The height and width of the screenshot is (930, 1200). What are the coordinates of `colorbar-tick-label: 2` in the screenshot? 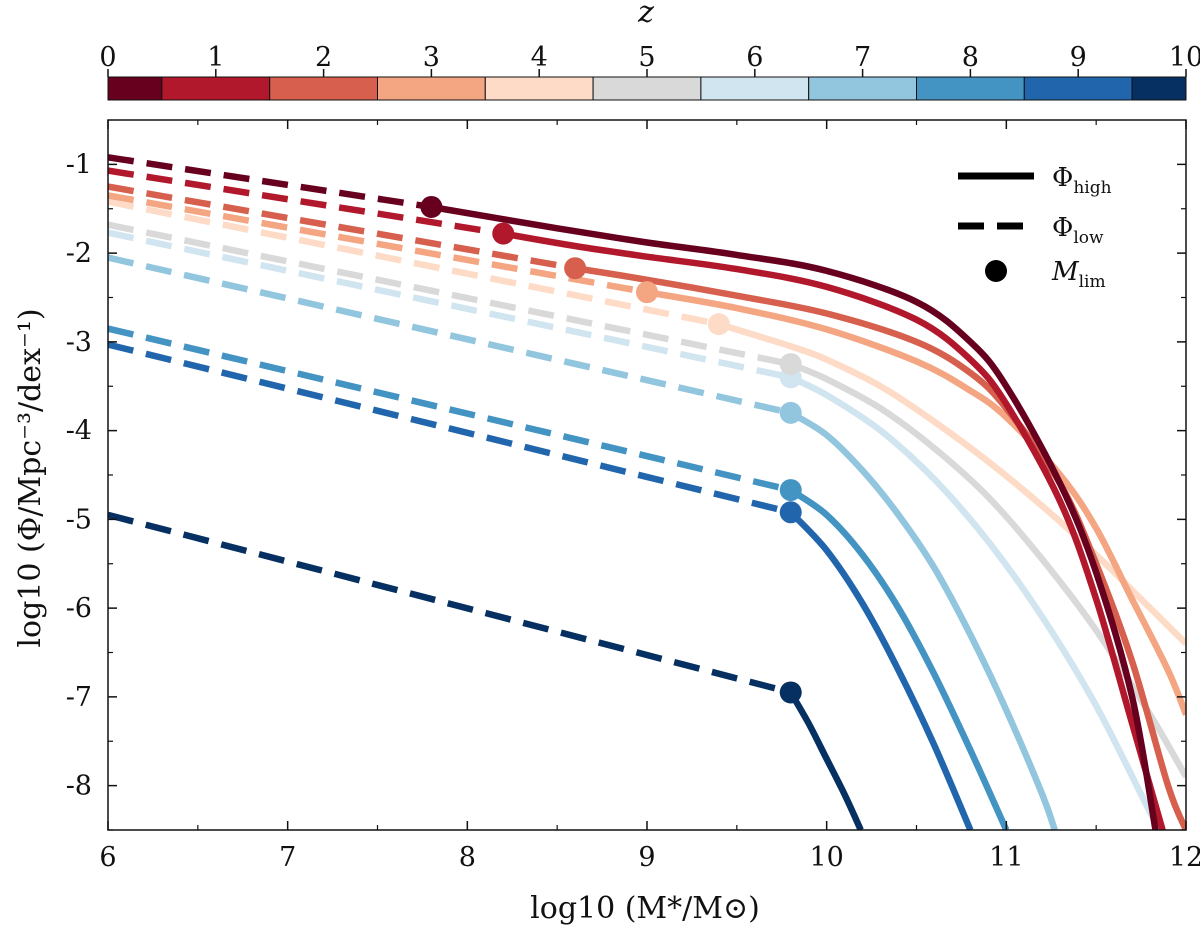 It's located at (323, 57).